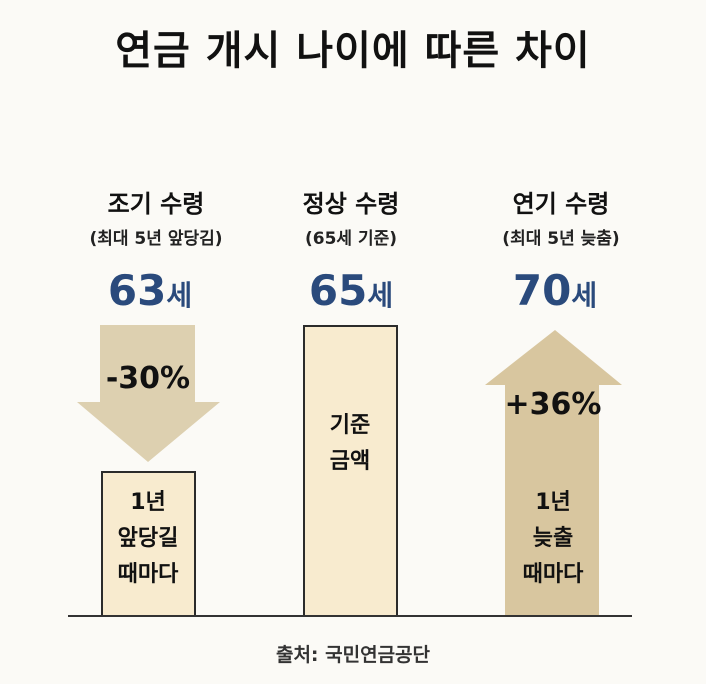 The width and height of the screenshot is (706, 684). I want to click on box-label-deferred-3: 때마다, so click(553, 574).